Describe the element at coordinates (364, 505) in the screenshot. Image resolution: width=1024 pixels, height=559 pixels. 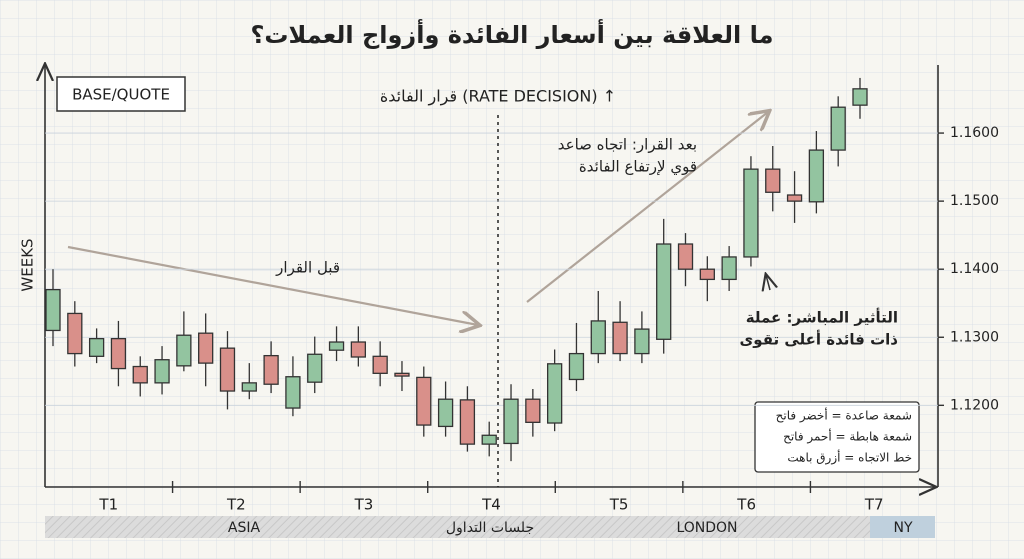
I see `period-label: T3` at that location.